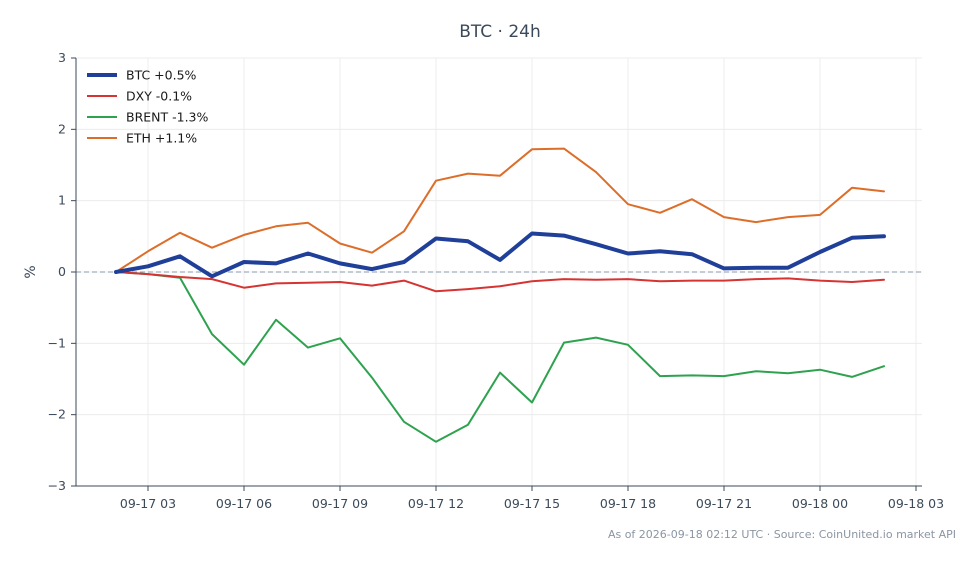  I want to click on x-tick-label: 09-17 09, so click(340, 503).